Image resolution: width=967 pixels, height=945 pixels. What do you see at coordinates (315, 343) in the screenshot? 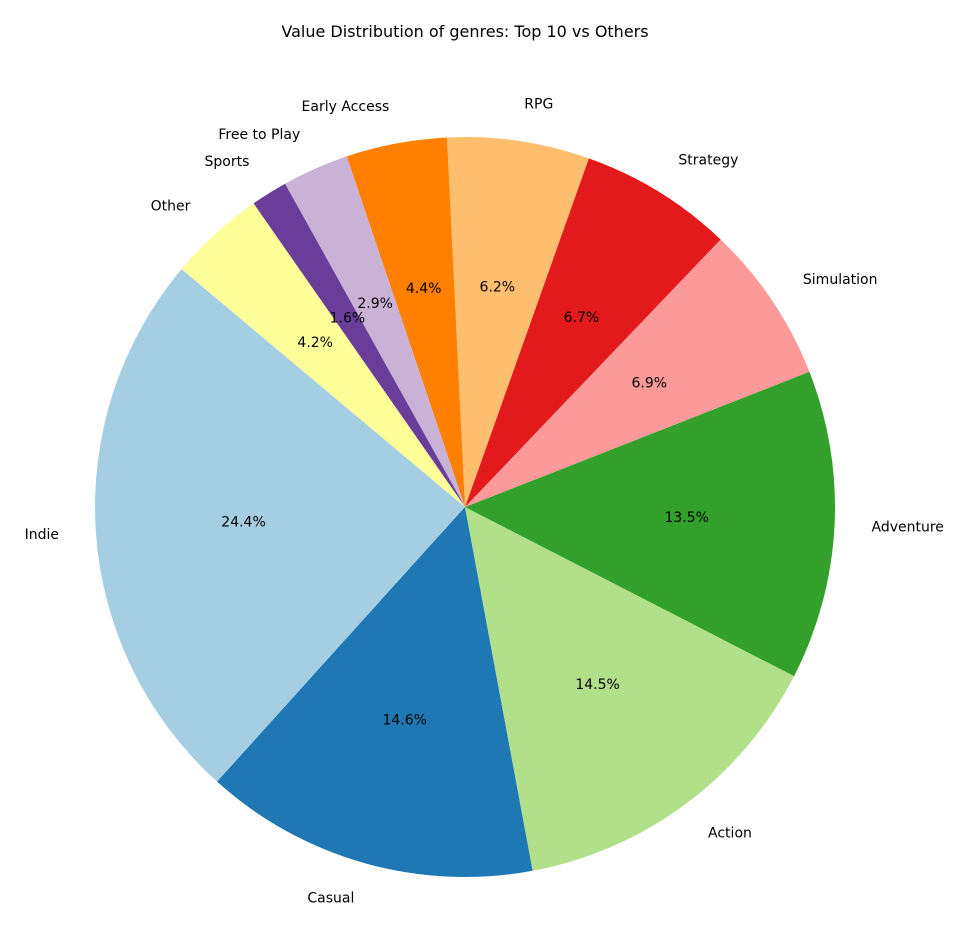
I see `percent-label: 4.2%` at bounding box center [315, 343].